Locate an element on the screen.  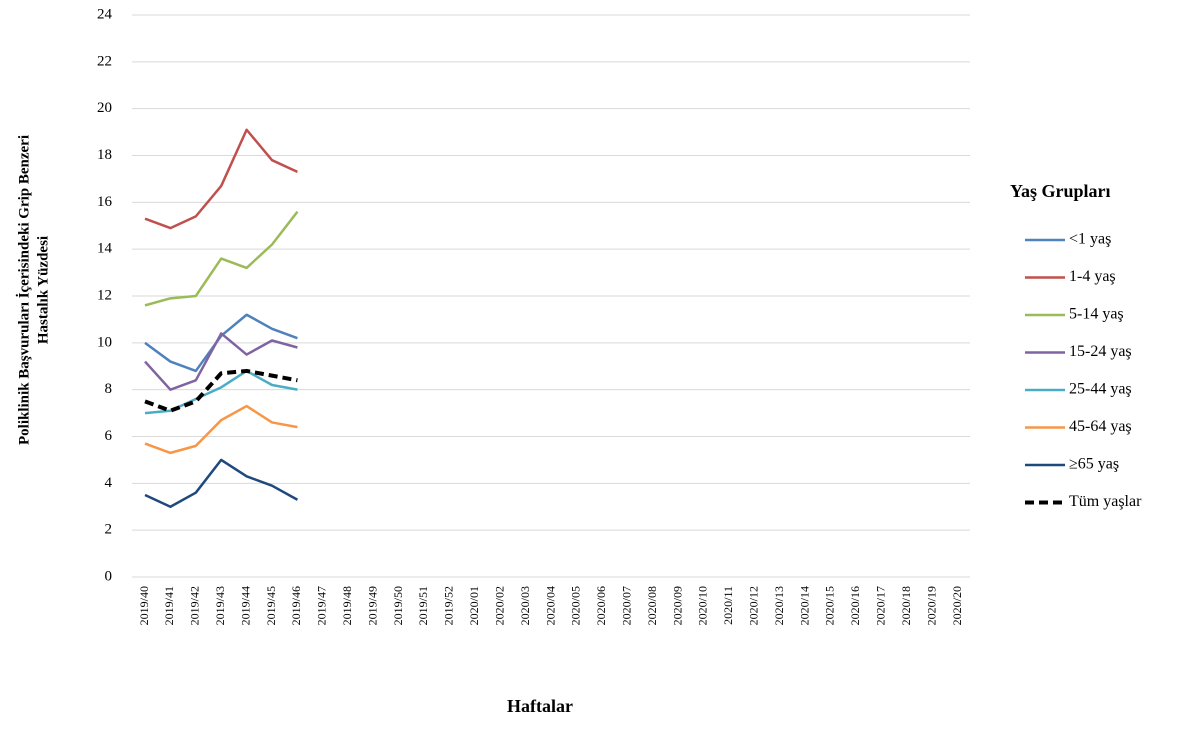
x-tick-label: 2020/10 is located at coordinates (703, 605).